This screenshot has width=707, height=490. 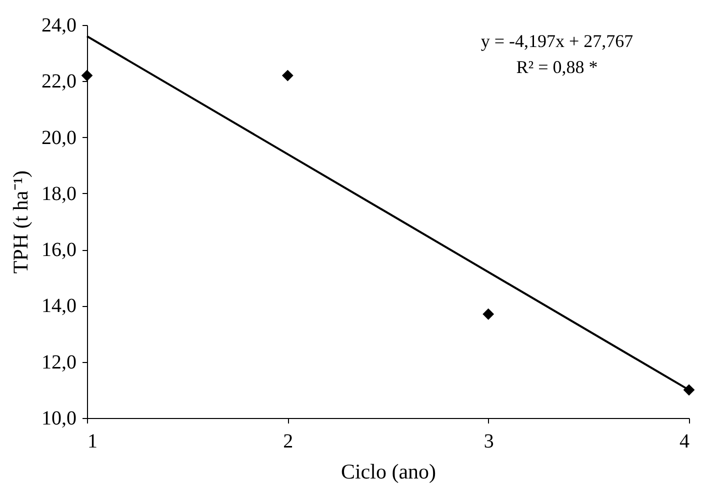 What do you see at coordinates (93, 441) in the screenshot?
I see `x-tick-label: 1` at bounding box center [93, 441].